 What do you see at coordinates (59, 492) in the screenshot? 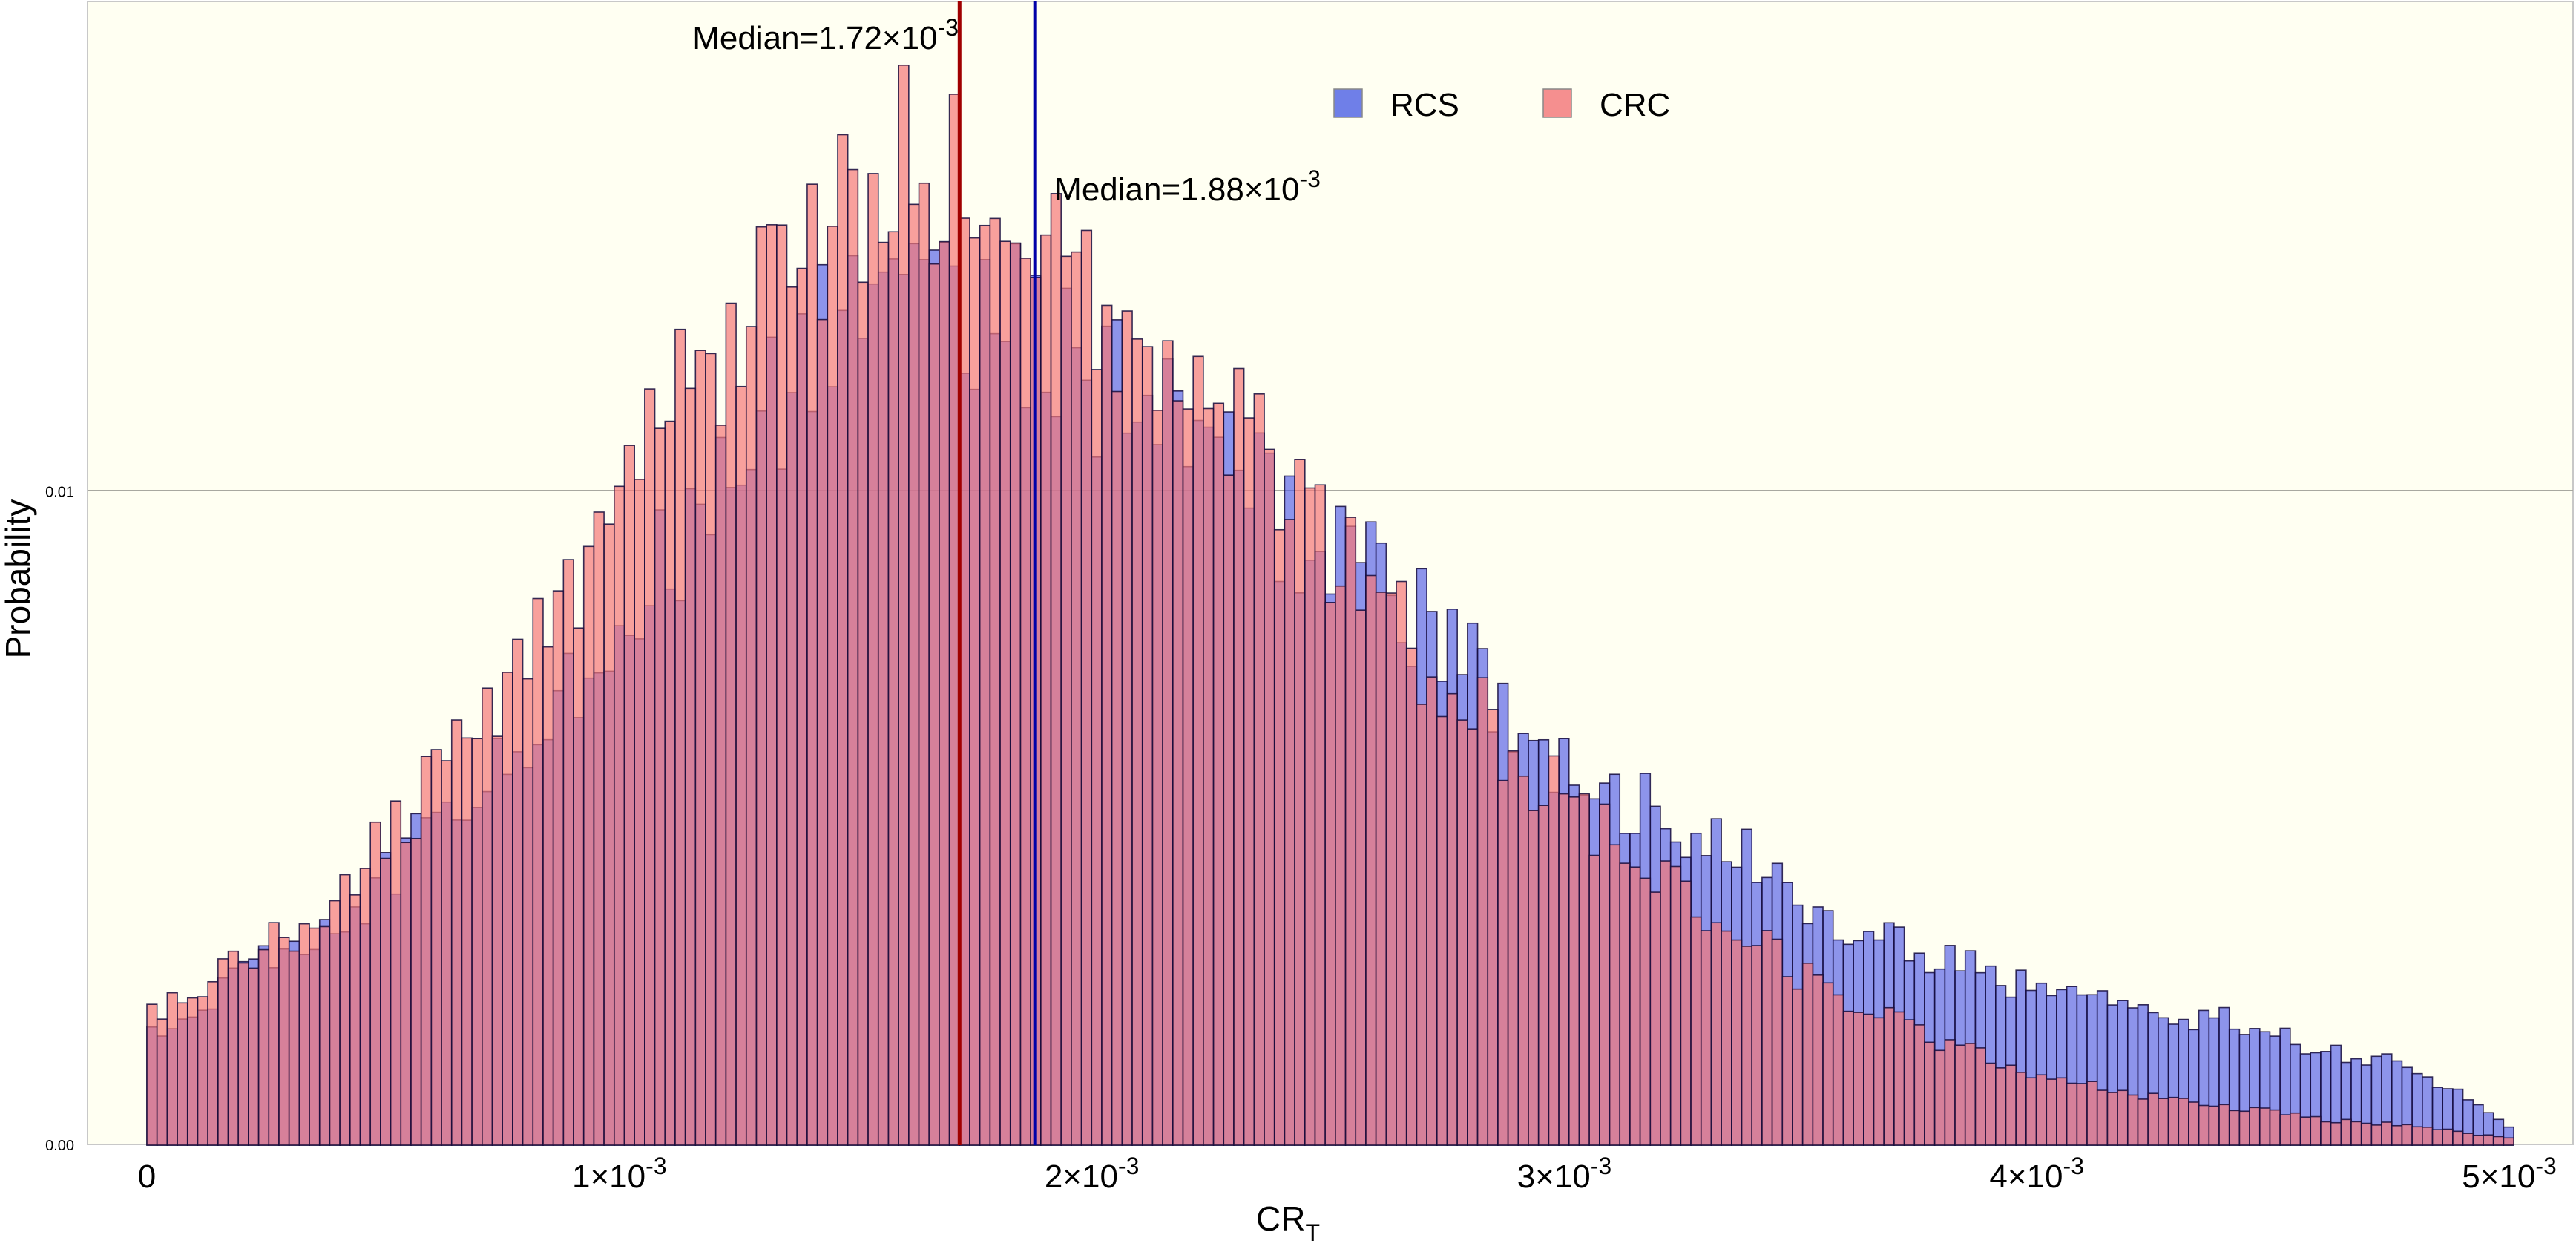
I see `y-tick-label: 0.01` at bounding box center [59, 492].